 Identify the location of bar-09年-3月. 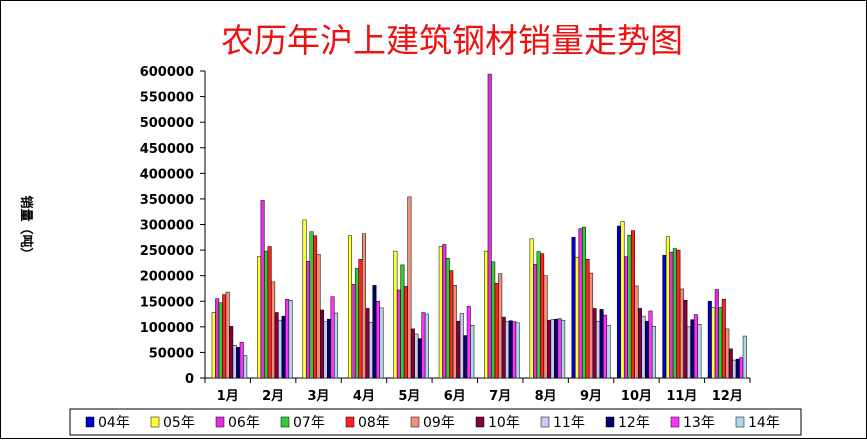
(318, 316).